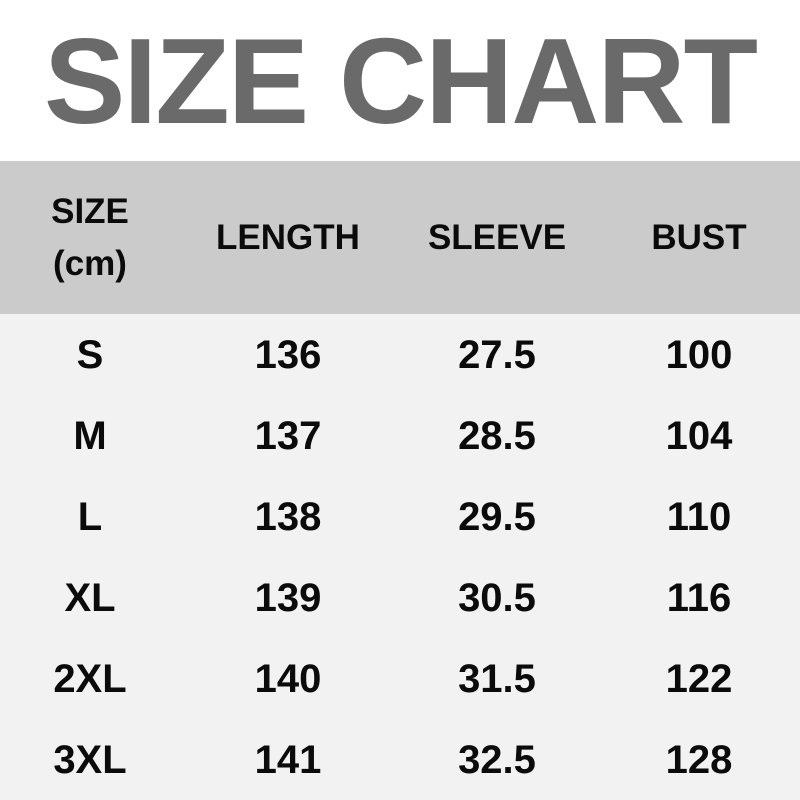 The height and width of the screenshot is (800, 800). I want to click on cell-size: 3XL, so click(90, 759).